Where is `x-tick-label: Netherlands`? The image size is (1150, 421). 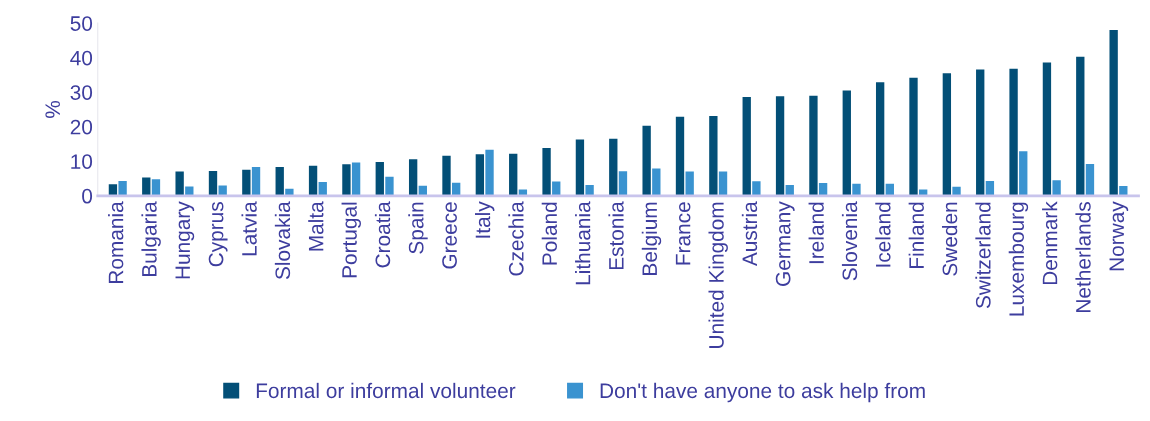 x-tick-label: Netherlands is located at coordinates (1083, 257).